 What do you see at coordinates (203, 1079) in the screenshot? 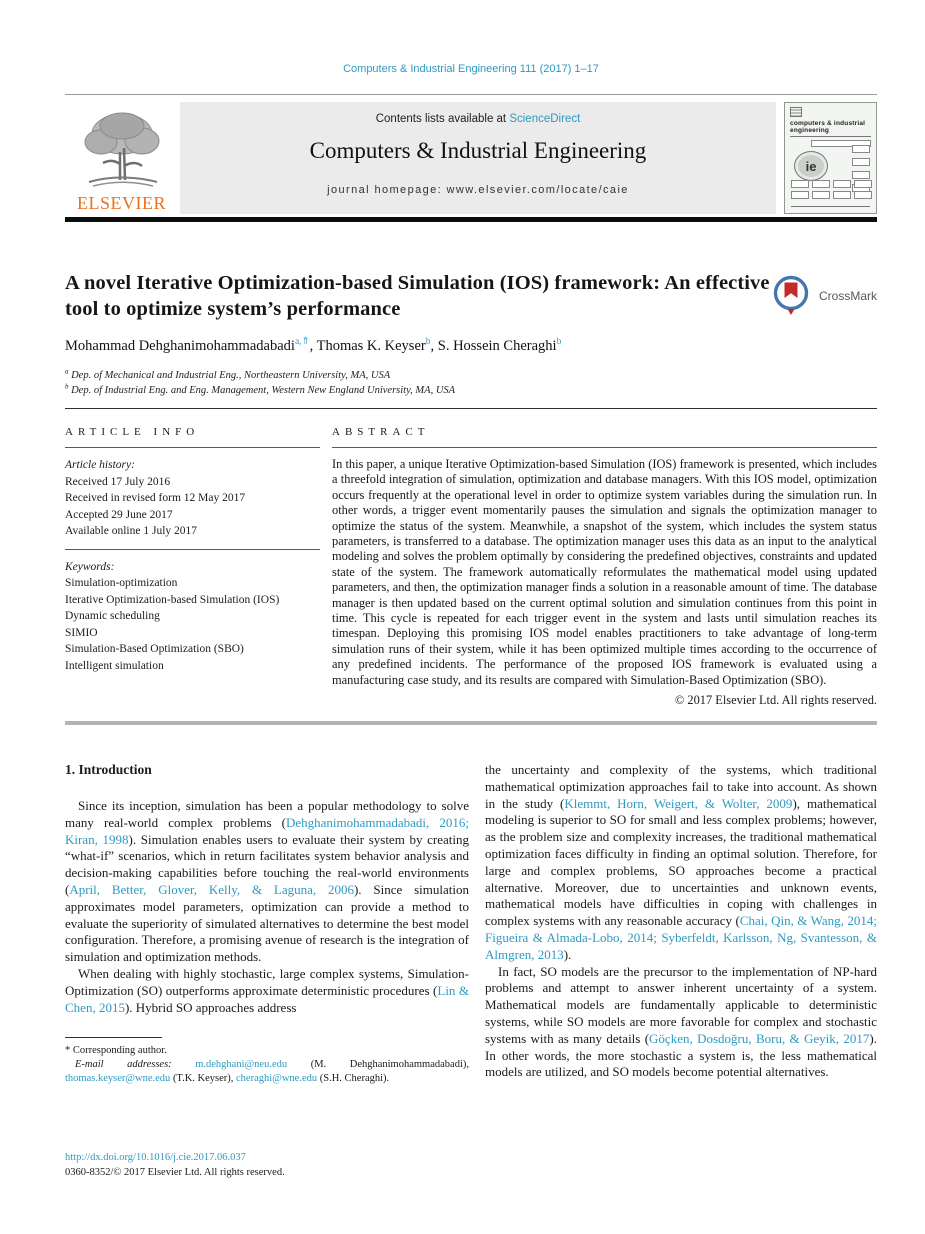
I see `text-segment: (T.K. Keyser),` at bounding box center [203, 1079].